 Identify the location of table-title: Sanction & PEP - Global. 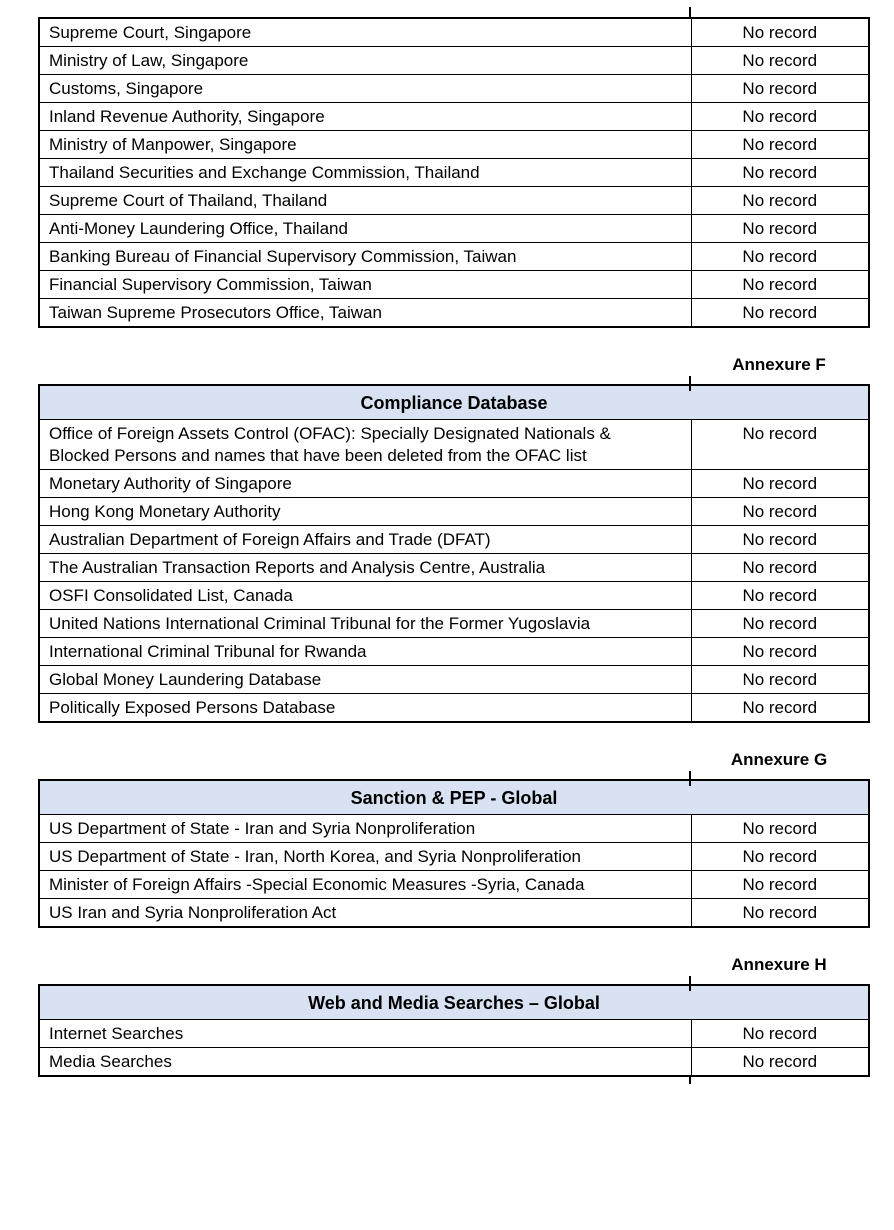
(454, 797).